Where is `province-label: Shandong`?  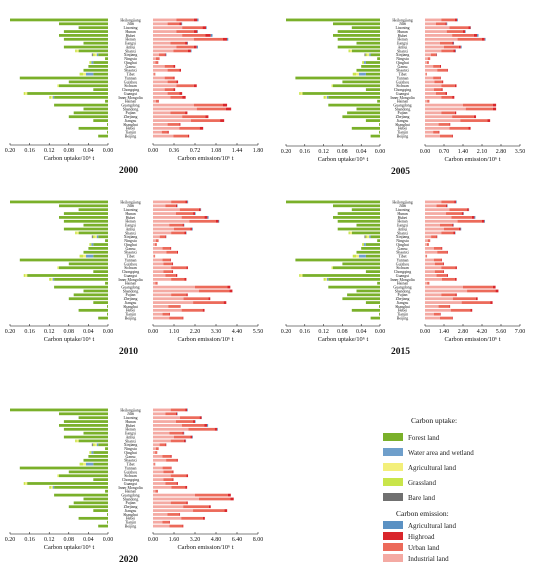
province-label: Shandong is located at coordinates (131, 109).